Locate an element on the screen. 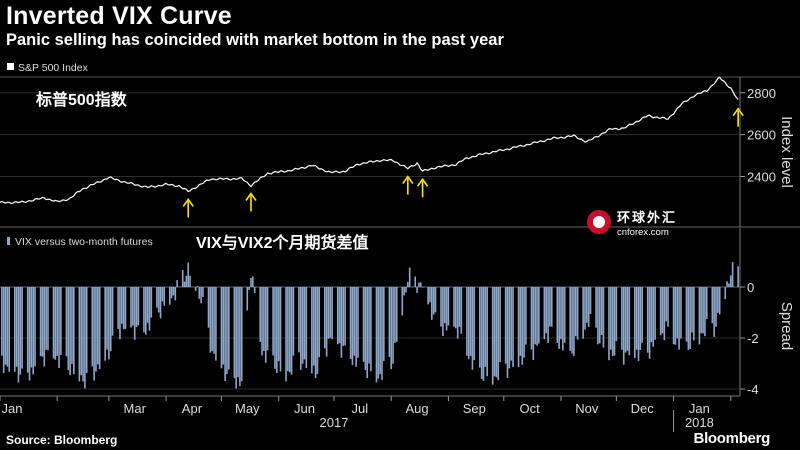 The image size is (800, 450). x-tick-label: Aug is located at coordinates (416, 408).